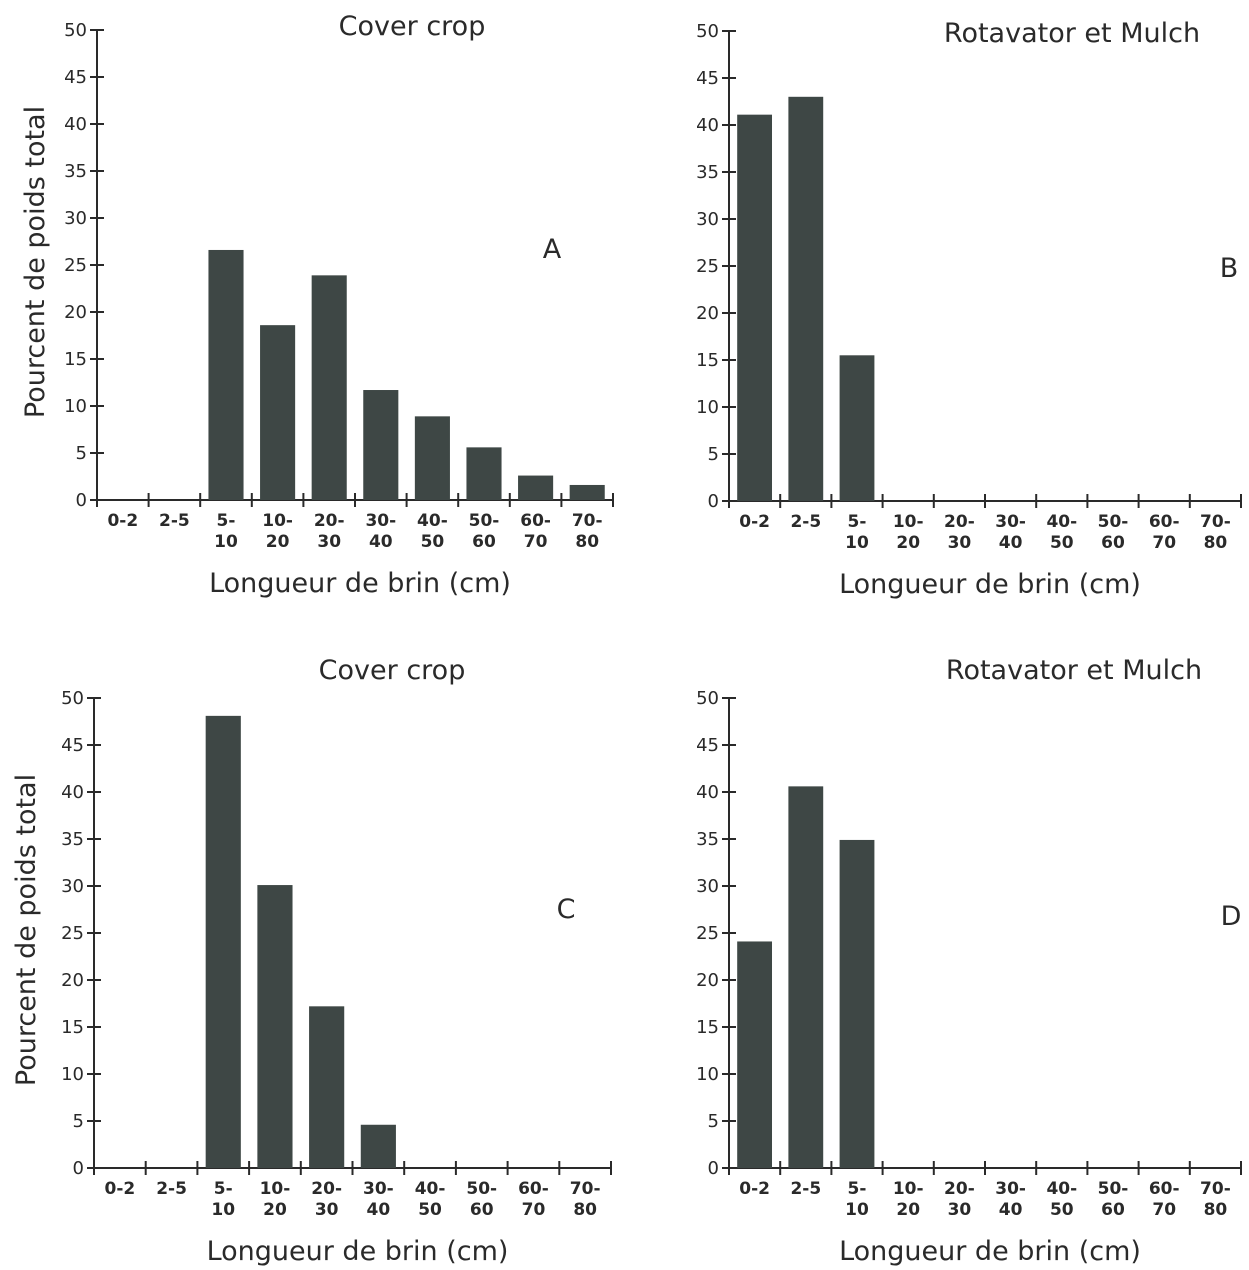 The height and width of the screenshot is (1270, 1249). I want to click on x-tick-label: 60-, so click(535, 521).